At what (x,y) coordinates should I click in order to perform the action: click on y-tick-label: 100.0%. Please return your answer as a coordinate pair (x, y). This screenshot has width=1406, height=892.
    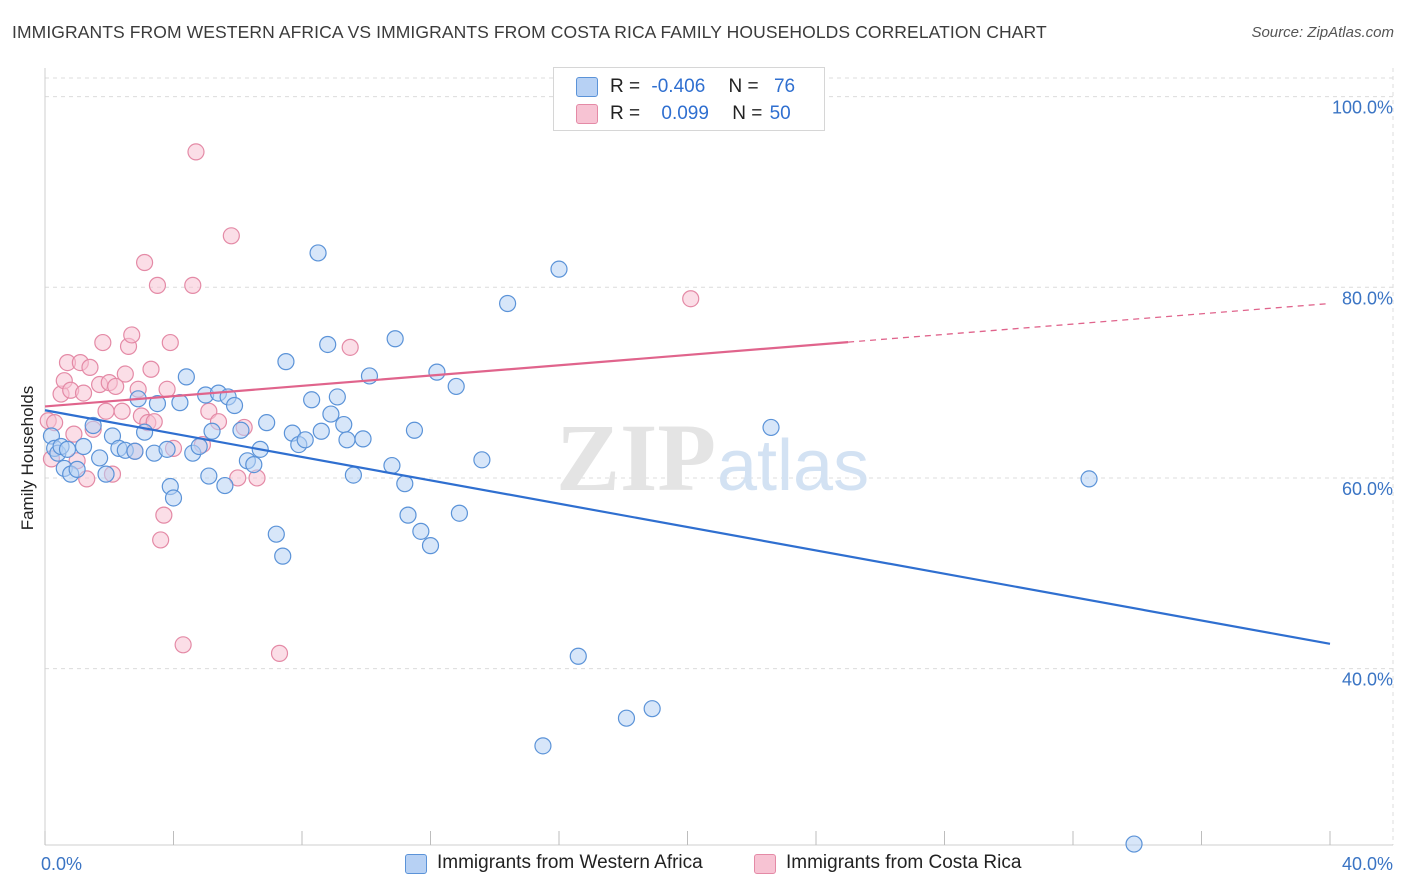
    Looking at the image, I should click on (1362, 108).